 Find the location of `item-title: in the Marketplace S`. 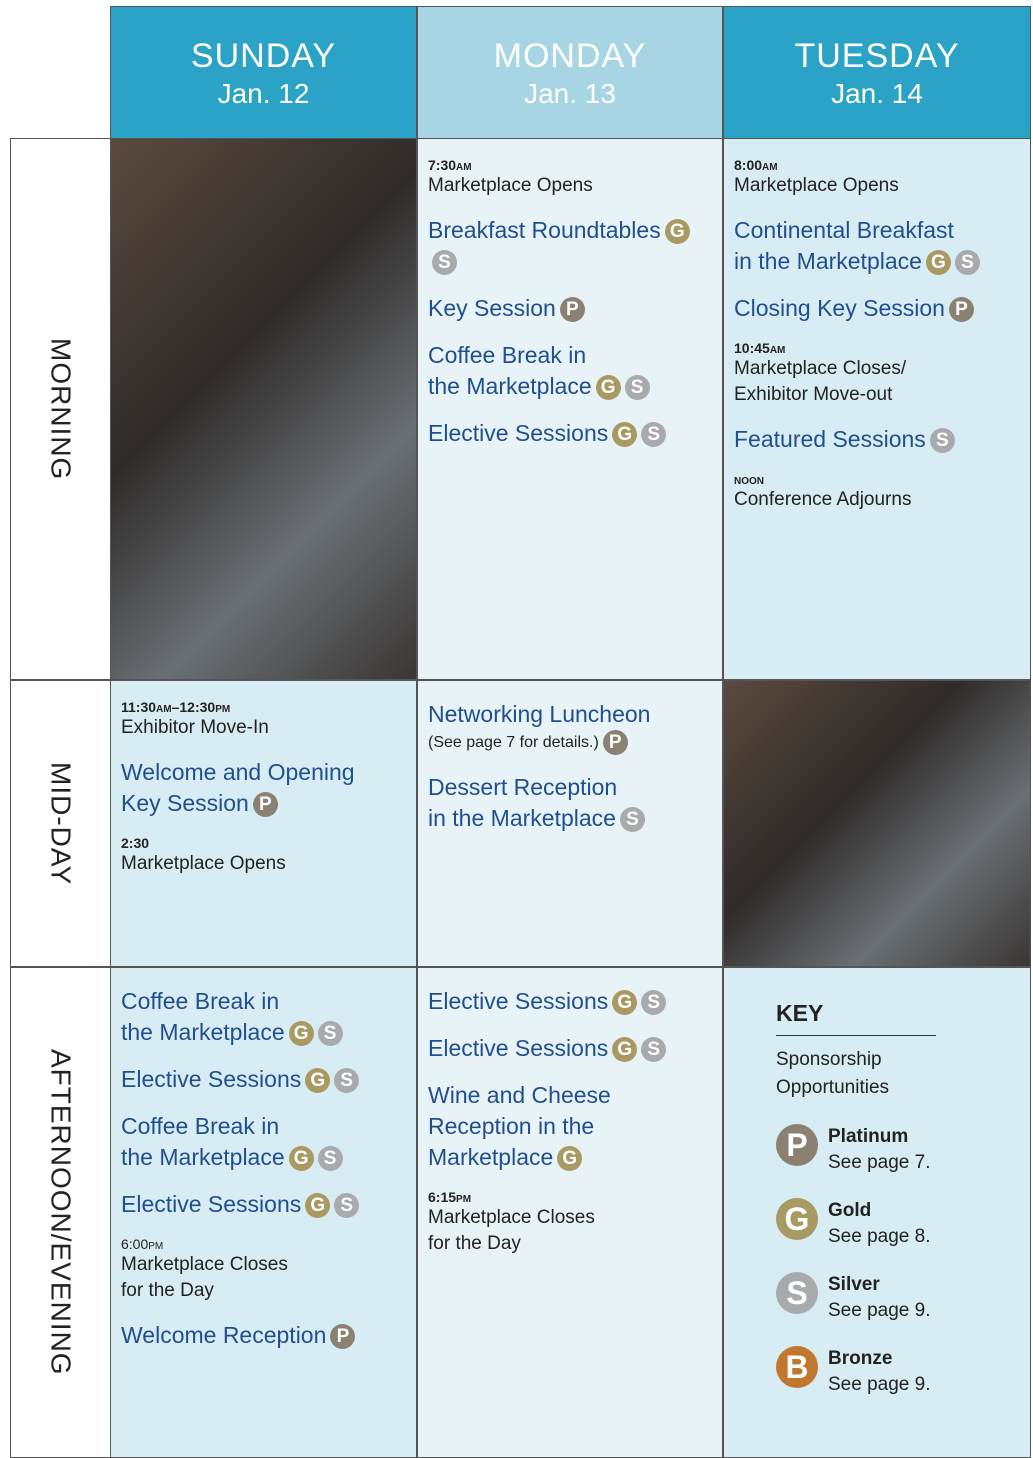

item-title: in the Marketplace S is located at coordinates (570, 818).